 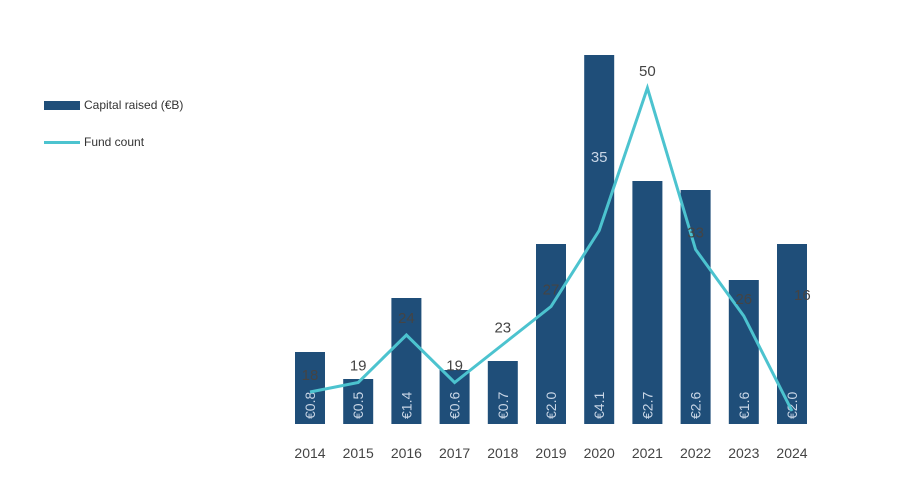 I want to click on bar-label-2020: €4.1, so click(x=599, y=405).